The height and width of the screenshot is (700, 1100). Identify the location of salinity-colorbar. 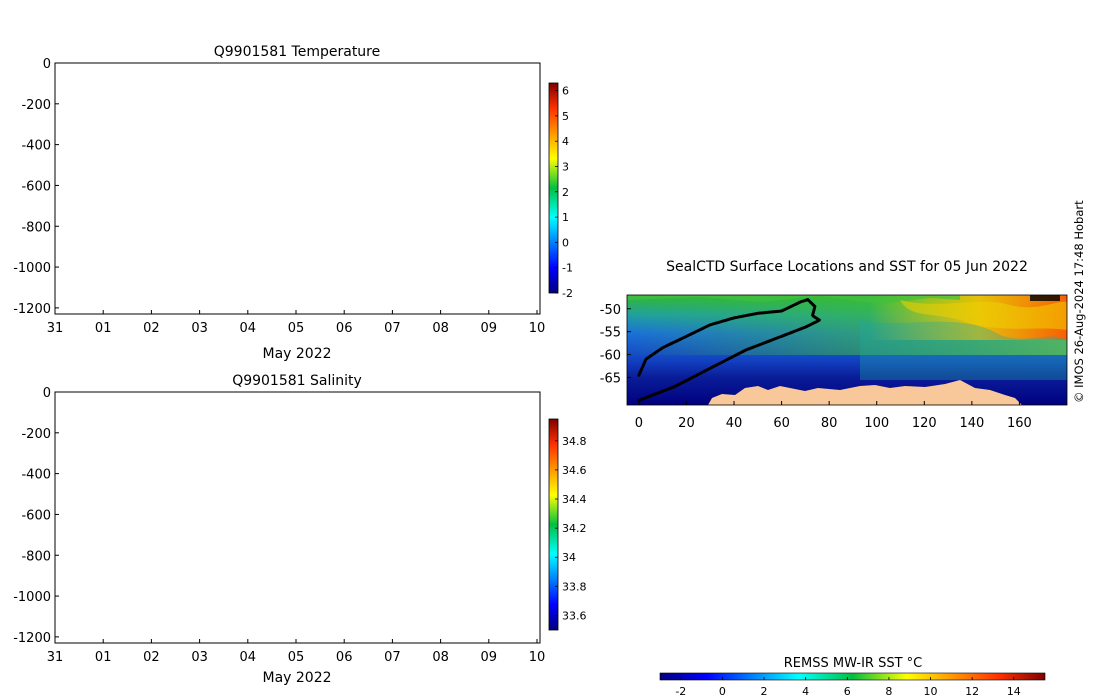
(553, 524).